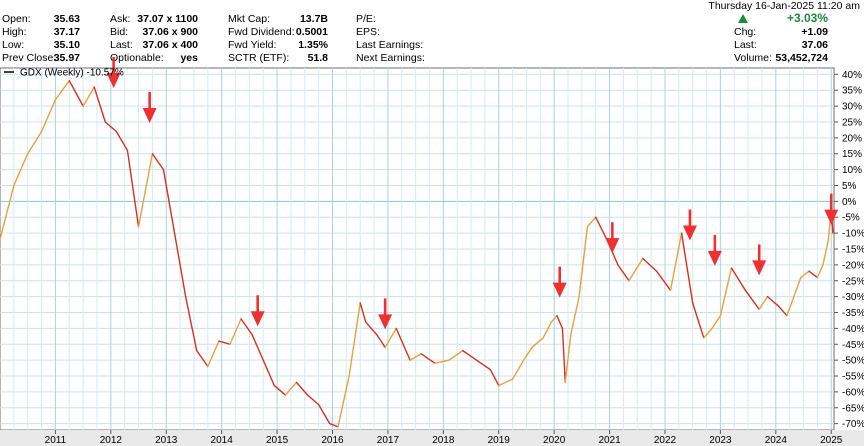 The width and height of the screenshot is (864, 446). What do you see at coordinates (849, 202) in the screenshot?
I see `y-tick-label: 0%` at bounding box center [849, 202].